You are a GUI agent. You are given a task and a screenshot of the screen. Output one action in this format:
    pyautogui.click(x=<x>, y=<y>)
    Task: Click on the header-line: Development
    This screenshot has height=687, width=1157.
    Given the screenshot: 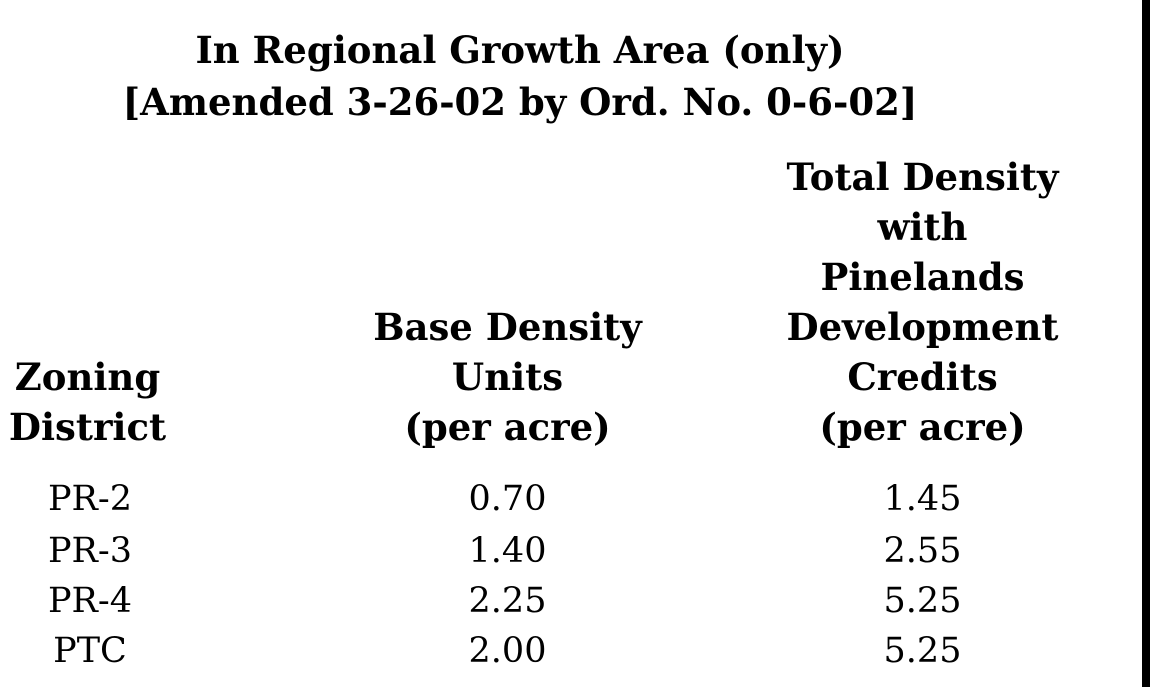 What is the action you would take?
    pyautogui.click(x=922, y=327)
    